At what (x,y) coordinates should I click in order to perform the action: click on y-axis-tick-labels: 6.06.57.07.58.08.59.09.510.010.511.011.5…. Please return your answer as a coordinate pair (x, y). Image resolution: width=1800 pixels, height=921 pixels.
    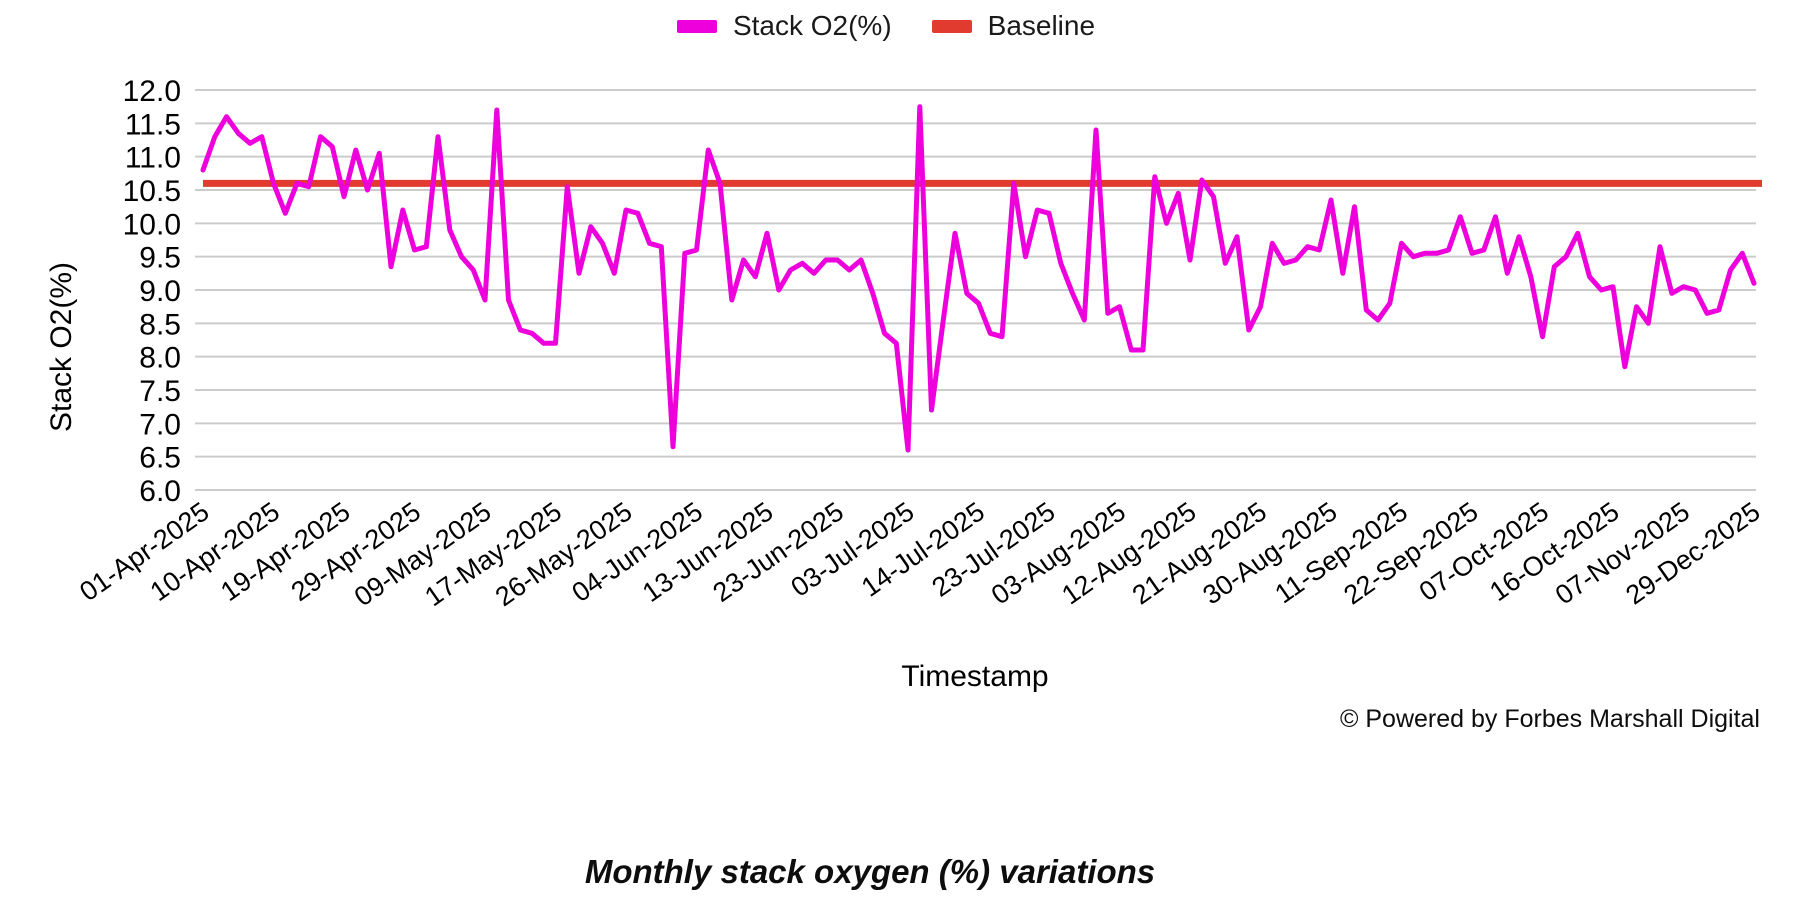
    Looking at the image, I should click on (152, 291).